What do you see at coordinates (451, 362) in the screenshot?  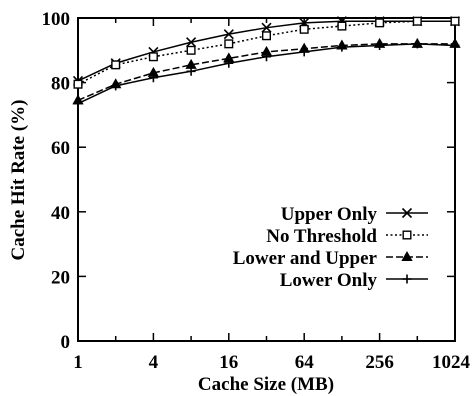 I see `x-tick-label: 1024` at bounding box center [451, 362].